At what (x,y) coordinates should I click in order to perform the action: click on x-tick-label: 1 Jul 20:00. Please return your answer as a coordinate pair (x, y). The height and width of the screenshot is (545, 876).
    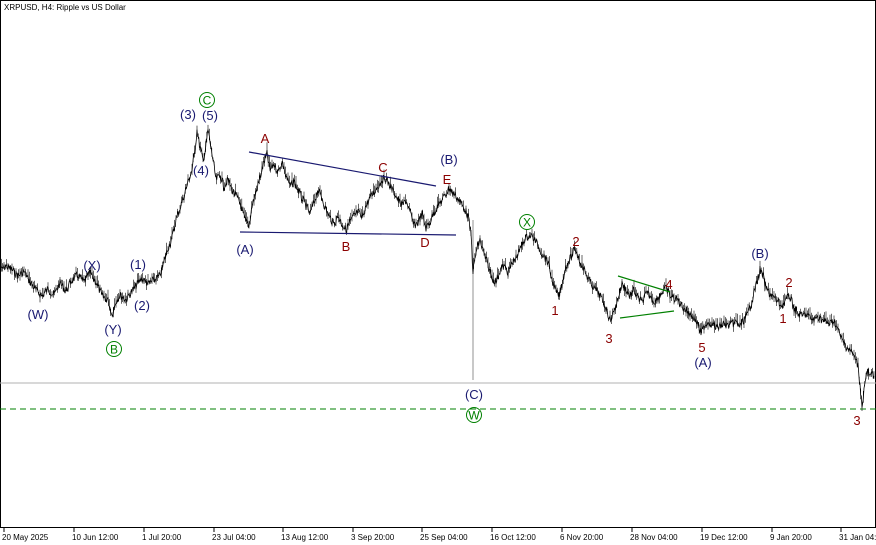
    Looking at the image, I should click on (162, 537).